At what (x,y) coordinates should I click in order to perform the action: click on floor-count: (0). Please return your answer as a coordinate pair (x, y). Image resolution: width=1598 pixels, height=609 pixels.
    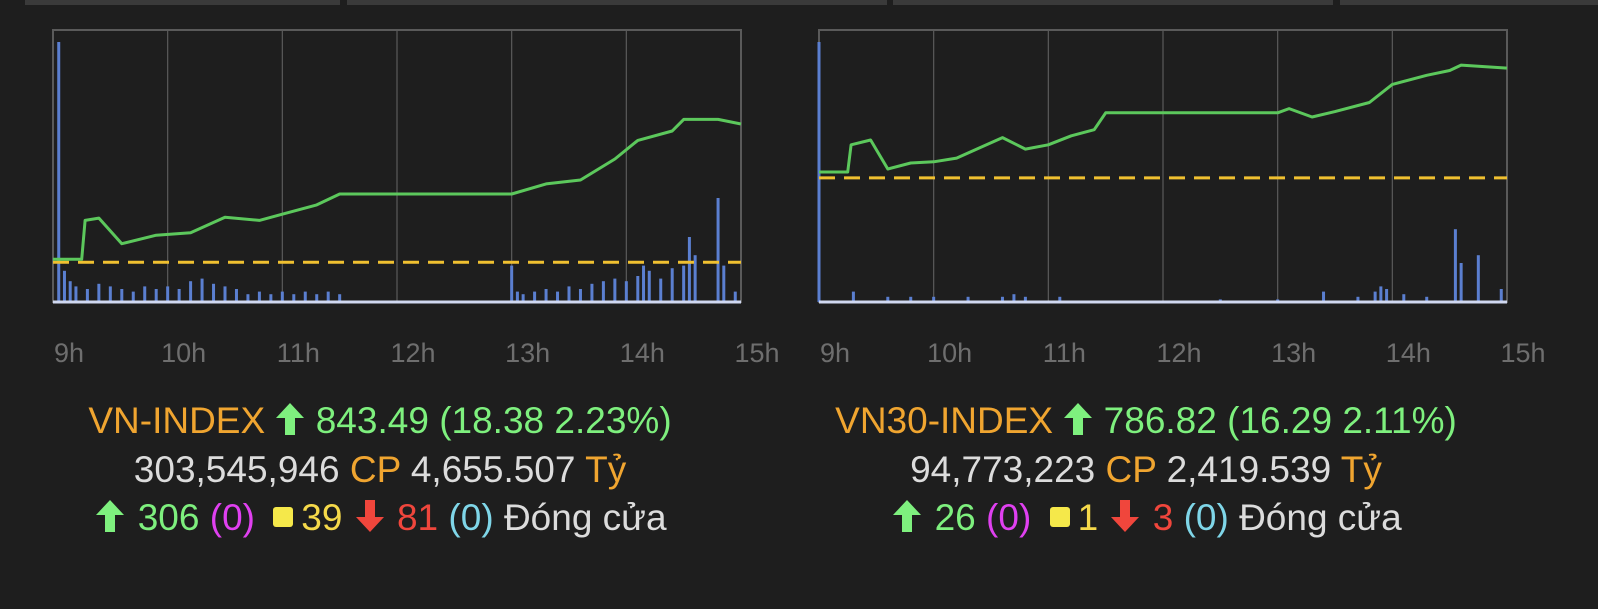
    Looking at the image, I should click on (1206, 517).